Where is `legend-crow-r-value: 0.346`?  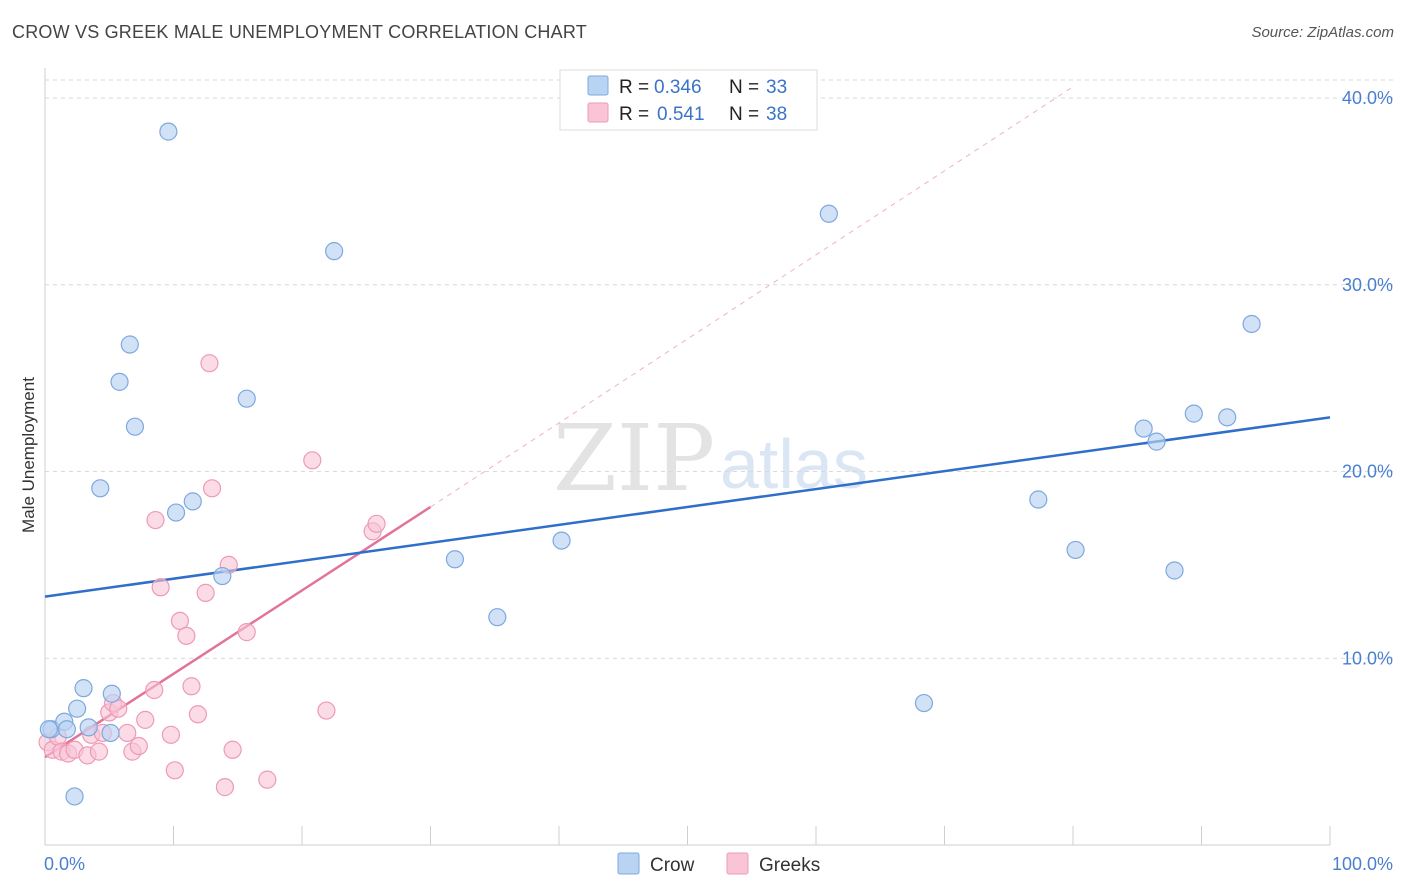 legend-crow-r-value: 0.346 is located at coordinates (678, 87).